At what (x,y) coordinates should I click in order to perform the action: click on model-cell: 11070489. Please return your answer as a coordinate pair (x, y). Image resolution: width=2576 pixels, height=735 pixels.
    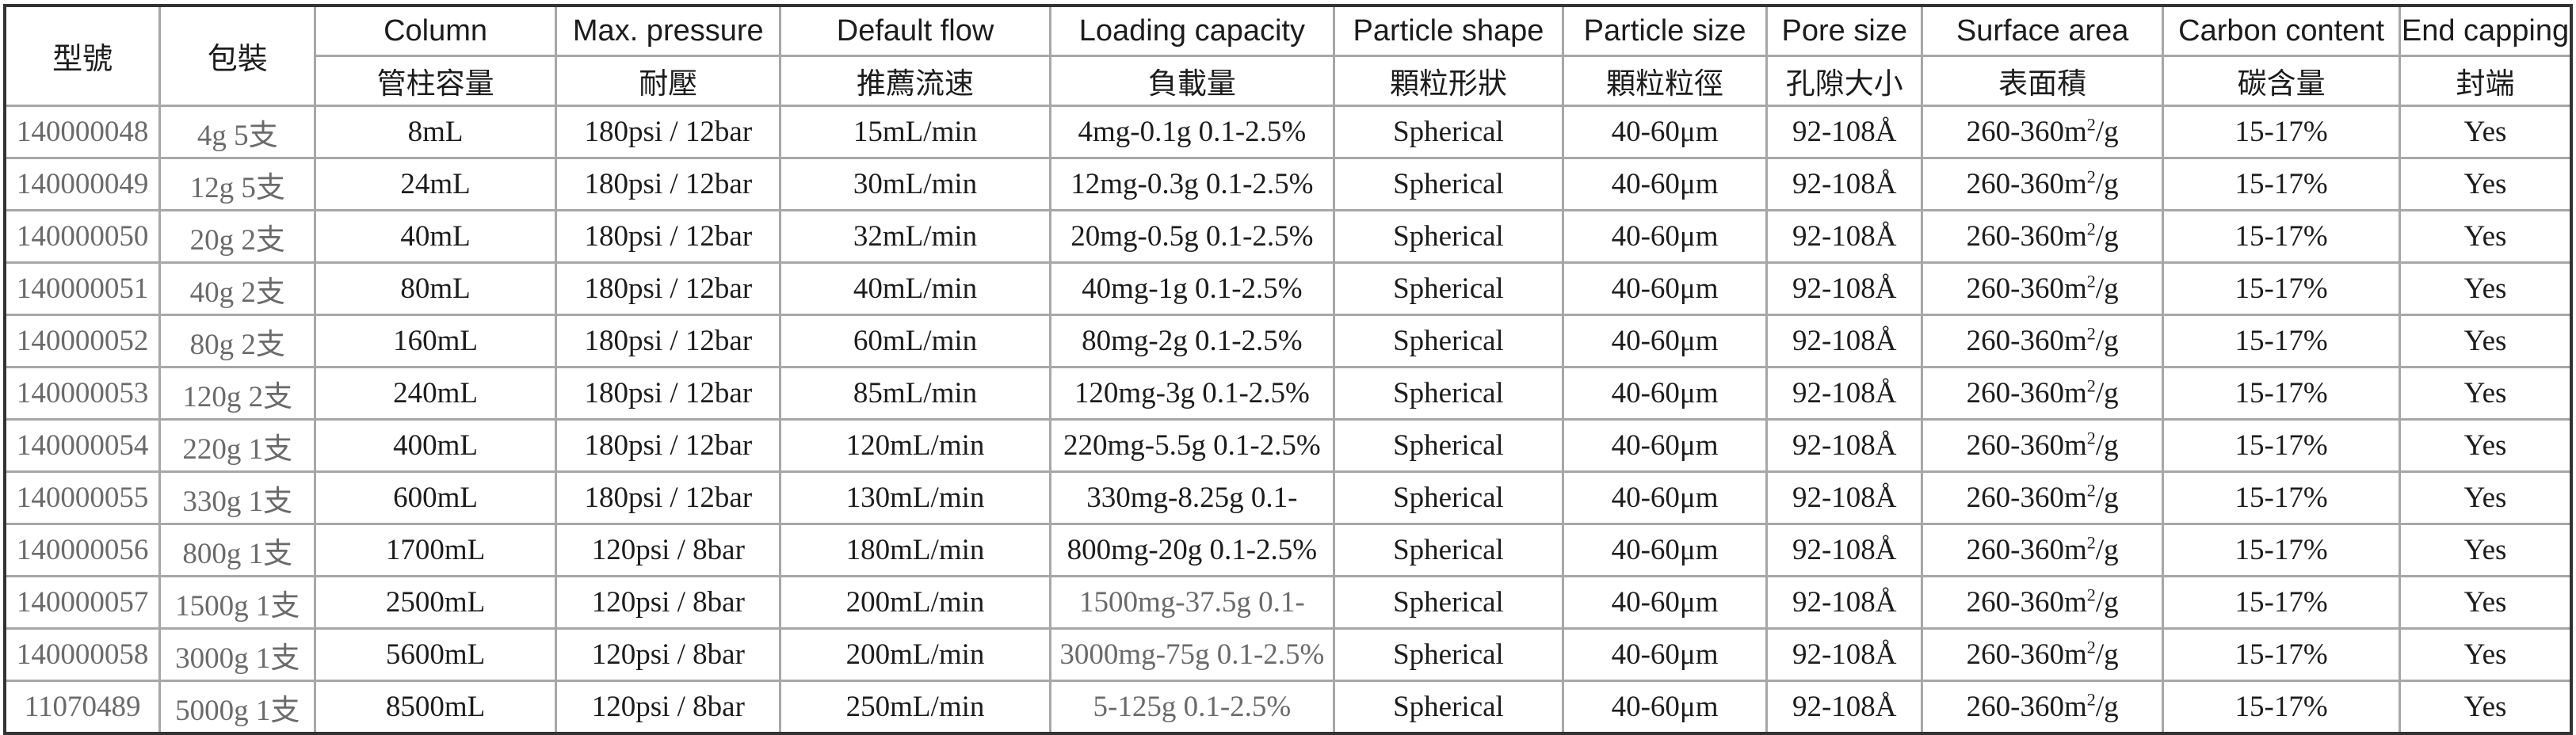
    Looking at the image, I should click on (82, 707).